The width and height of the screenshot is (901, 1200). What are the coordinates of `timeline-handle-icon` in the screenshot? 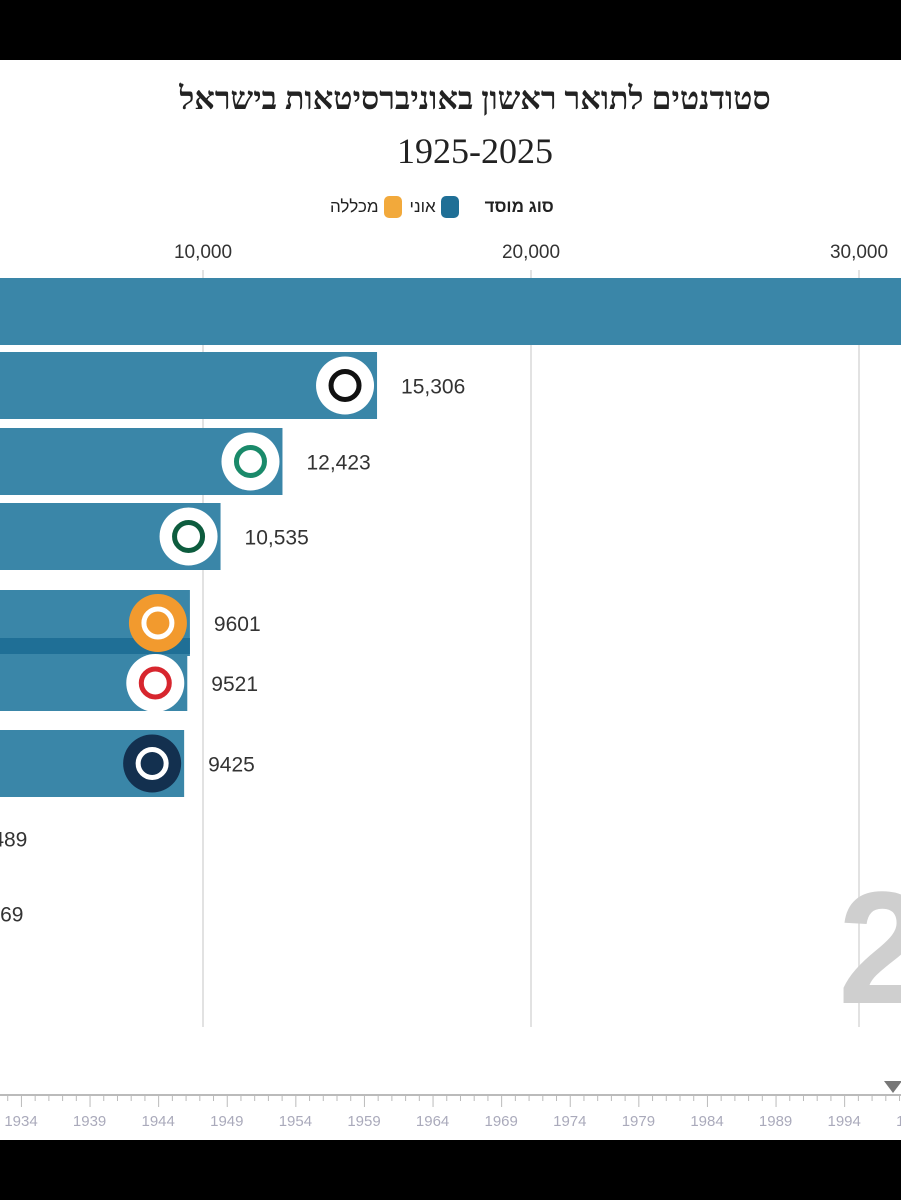 It's located at (892, 1087).